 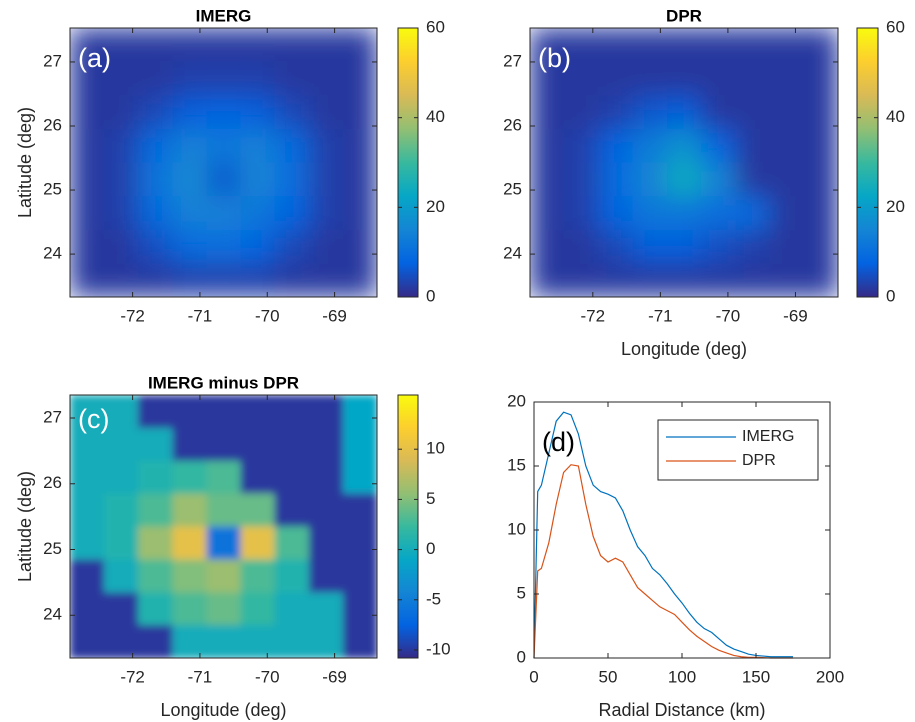 What do you see at coordinates (223, 162) in the screenshot?
I see `heatmap` at bounding box center [223, 162].